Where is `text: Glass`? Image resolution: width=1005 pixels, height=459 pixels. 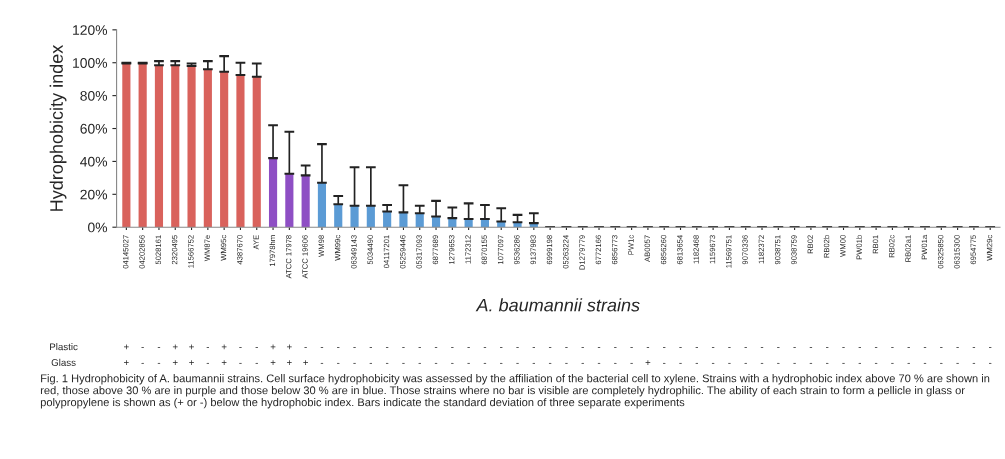 text: Glass is located at coordinates (63, 362).